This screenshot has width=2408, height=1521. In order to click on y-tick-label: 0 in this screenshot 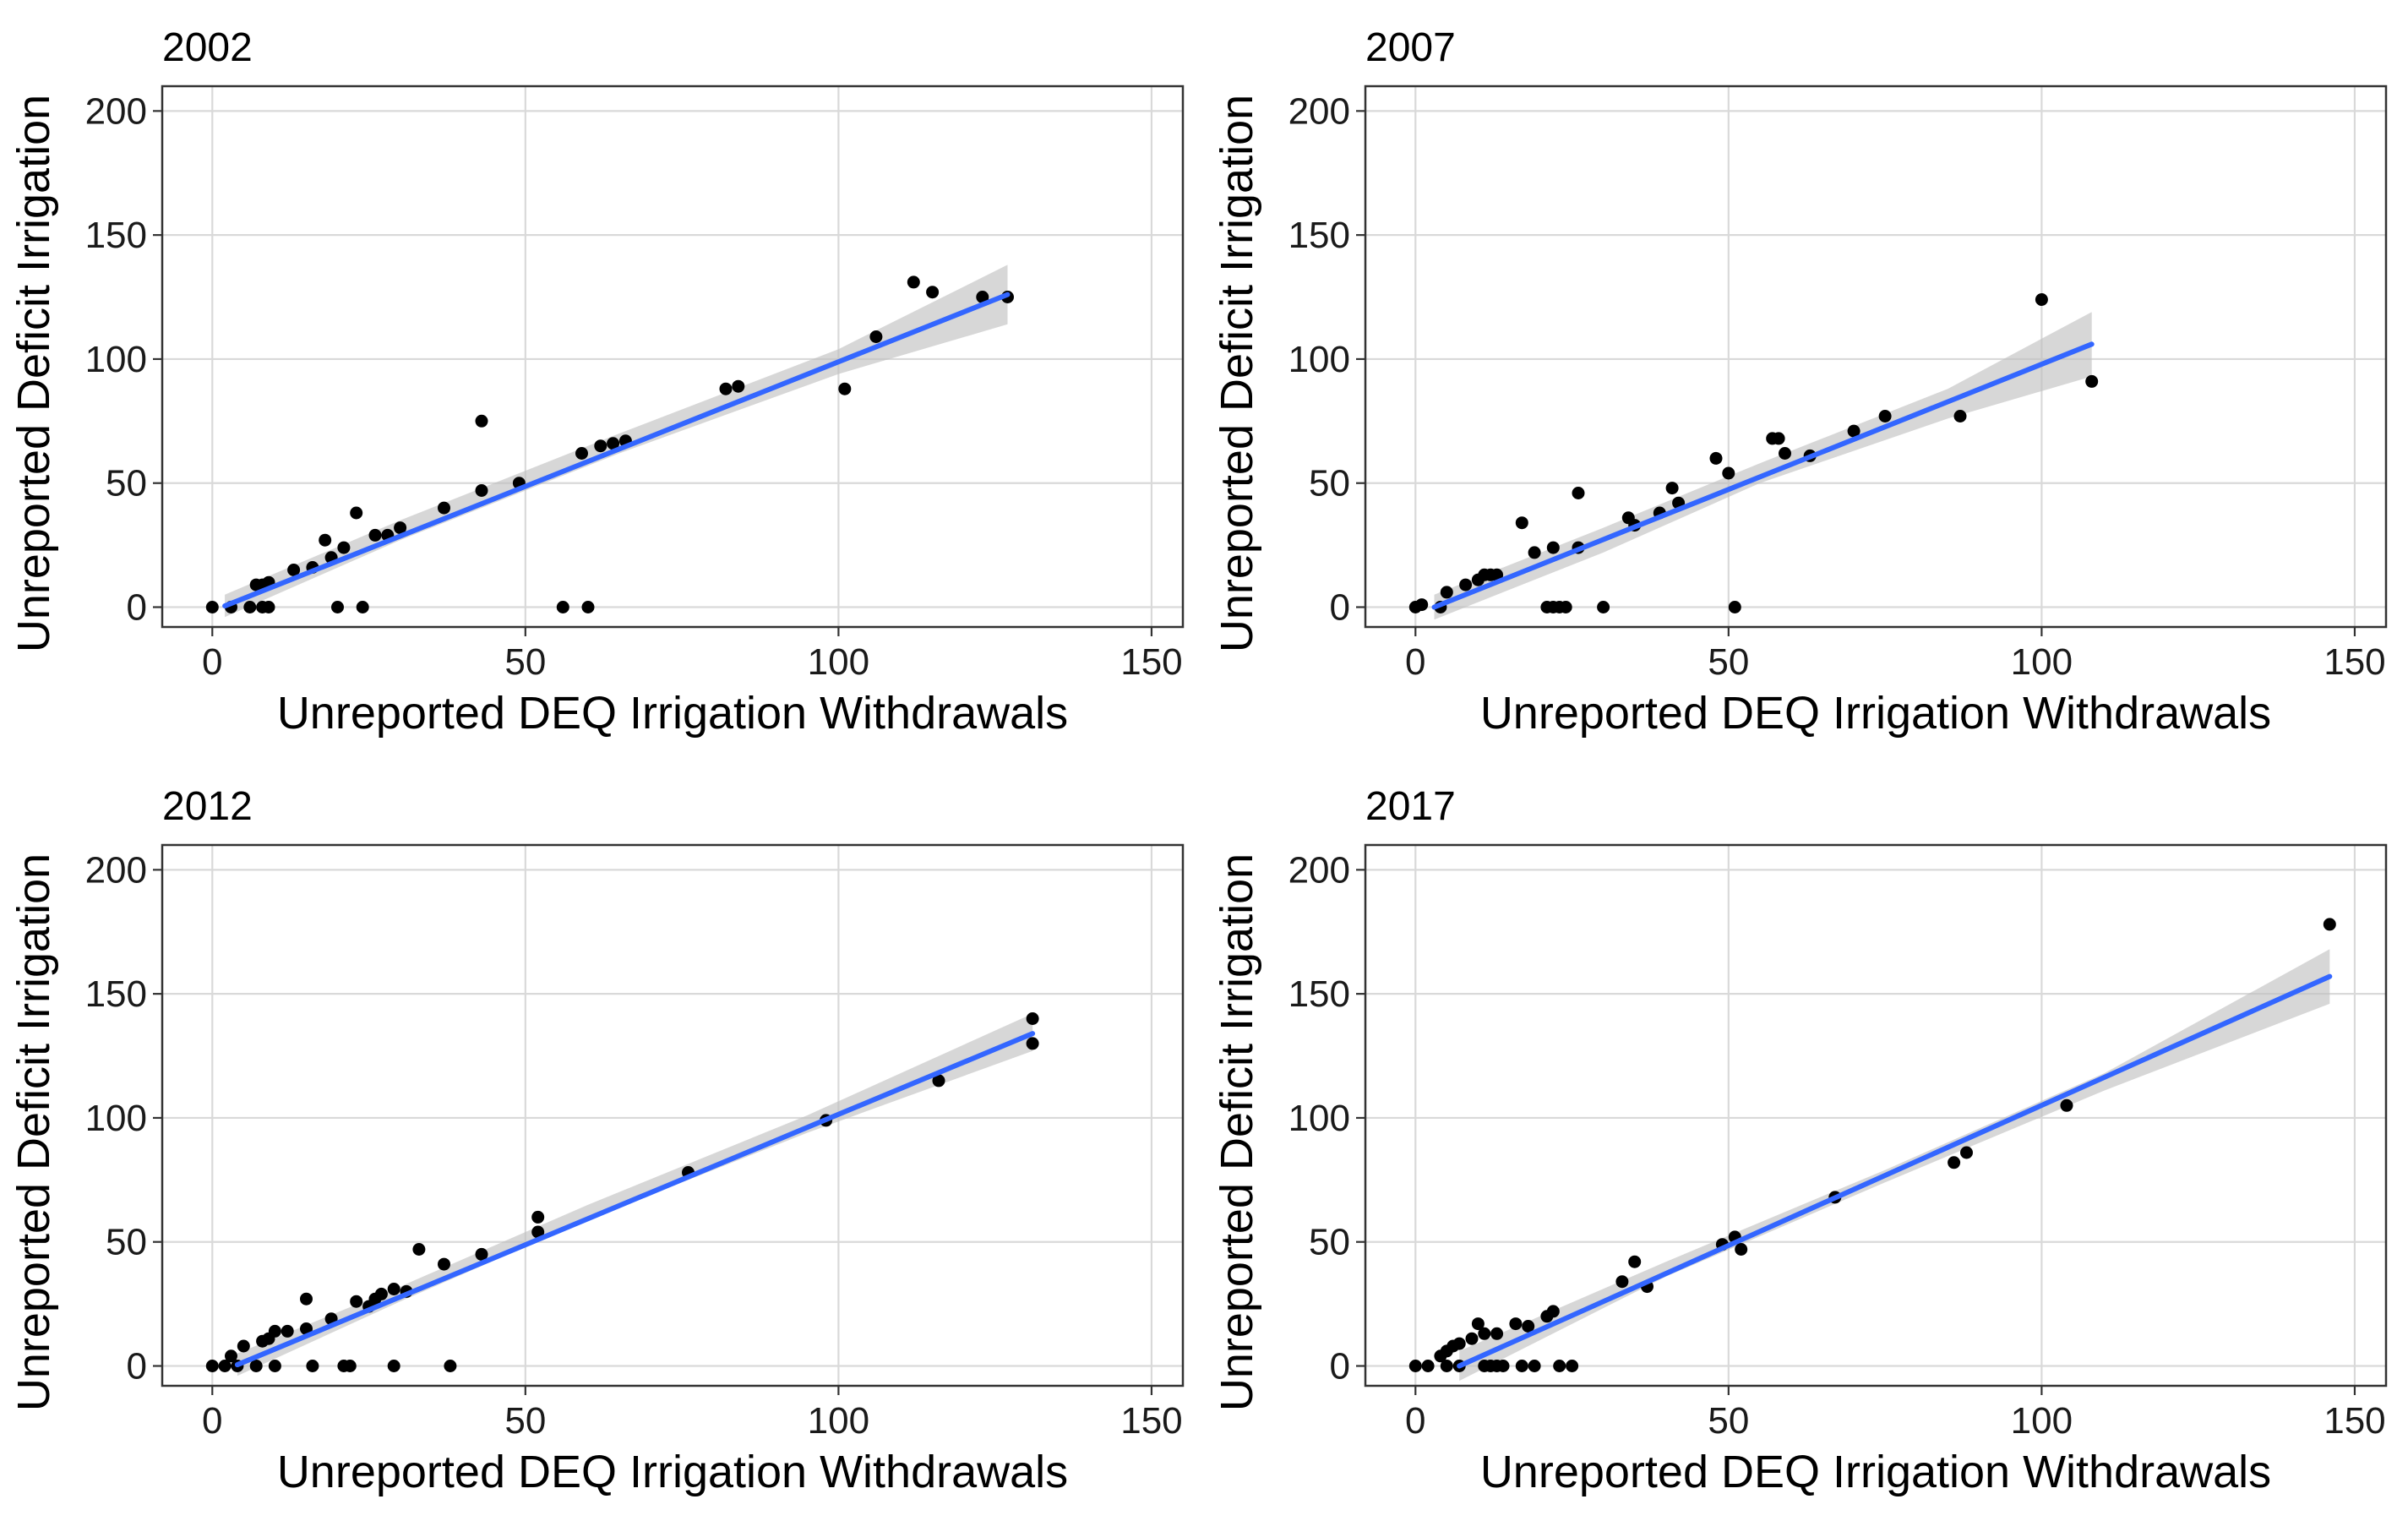, I will do `click(137, 608)`.